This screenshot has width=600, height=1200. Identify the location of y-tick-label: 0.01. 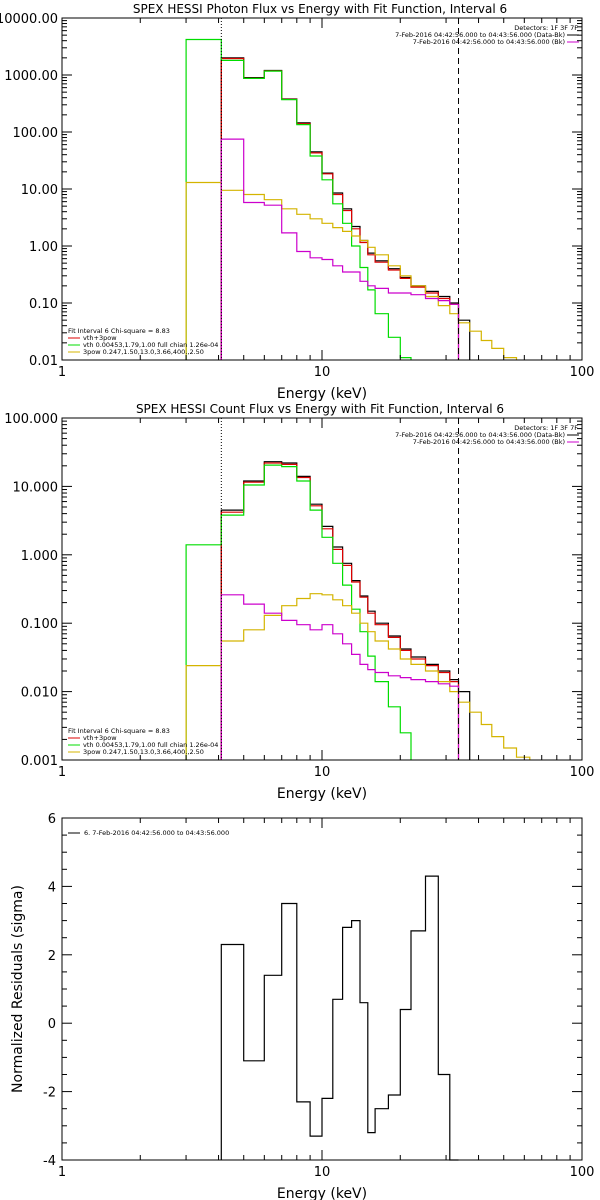
(43, 361).